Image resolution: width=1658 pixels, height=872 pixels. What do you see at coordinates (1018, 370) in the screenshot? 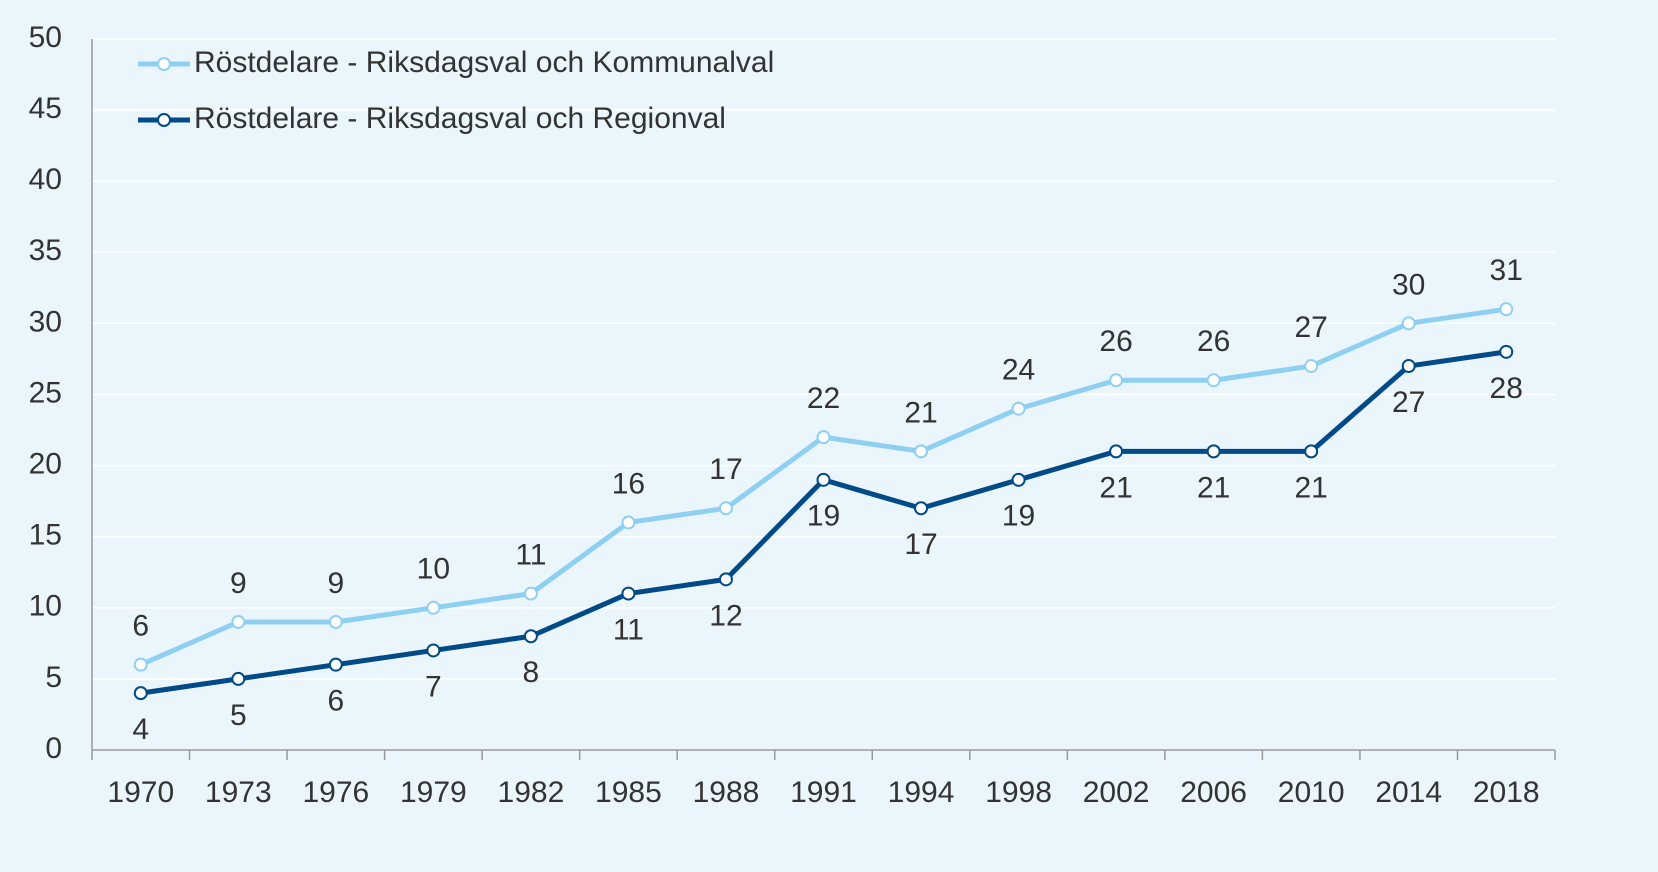
I see `data-label: 24` at bounding box center [1018, 370].